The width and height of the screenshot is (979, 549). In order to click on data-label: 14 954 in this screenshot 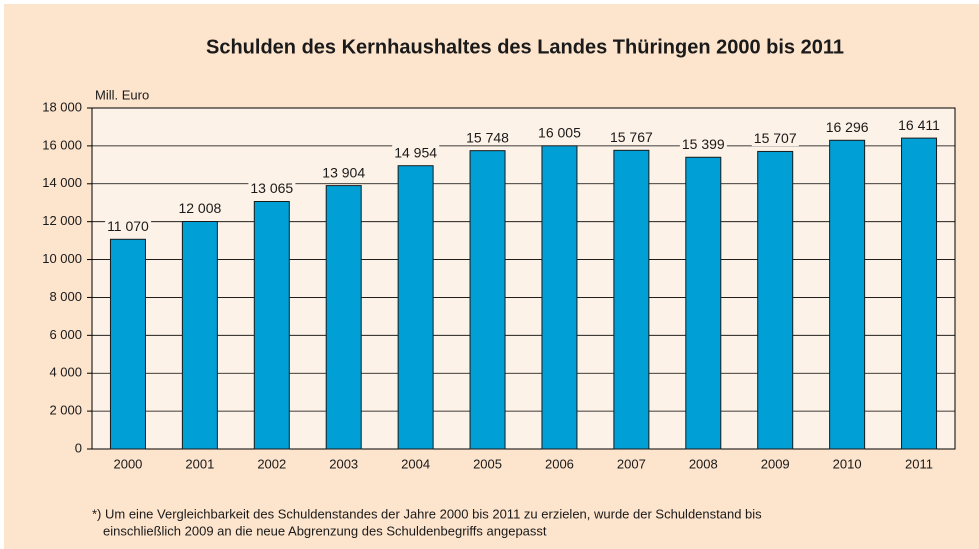, I will do `click(415, 152)`.